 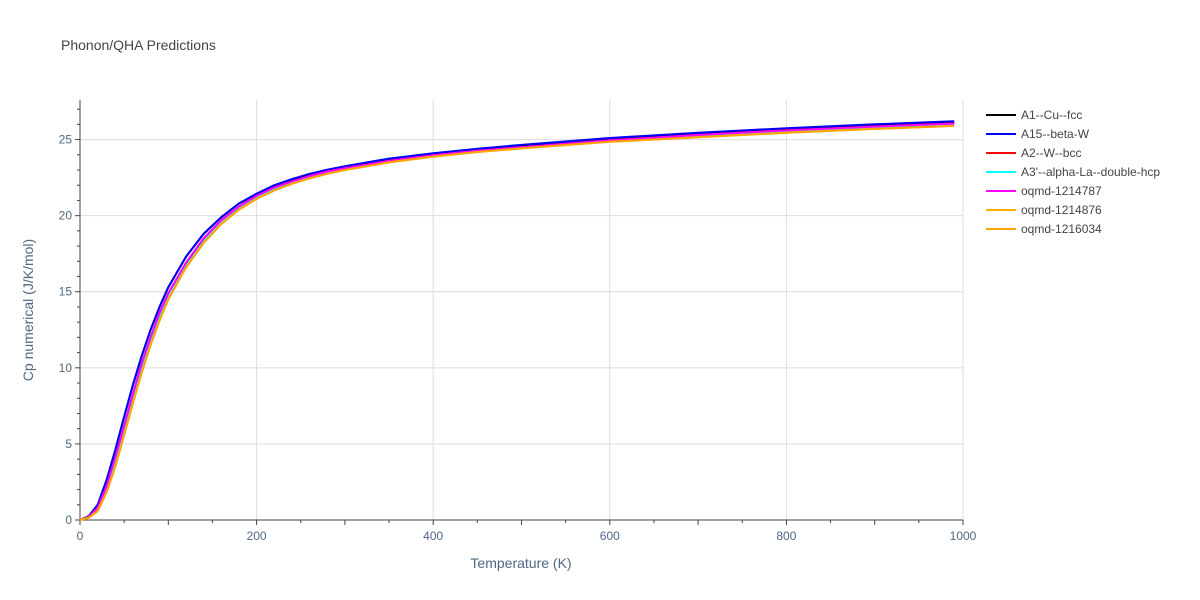 I want to click on legend-item: A2--W--bcc, so click(x=1033, y=153).